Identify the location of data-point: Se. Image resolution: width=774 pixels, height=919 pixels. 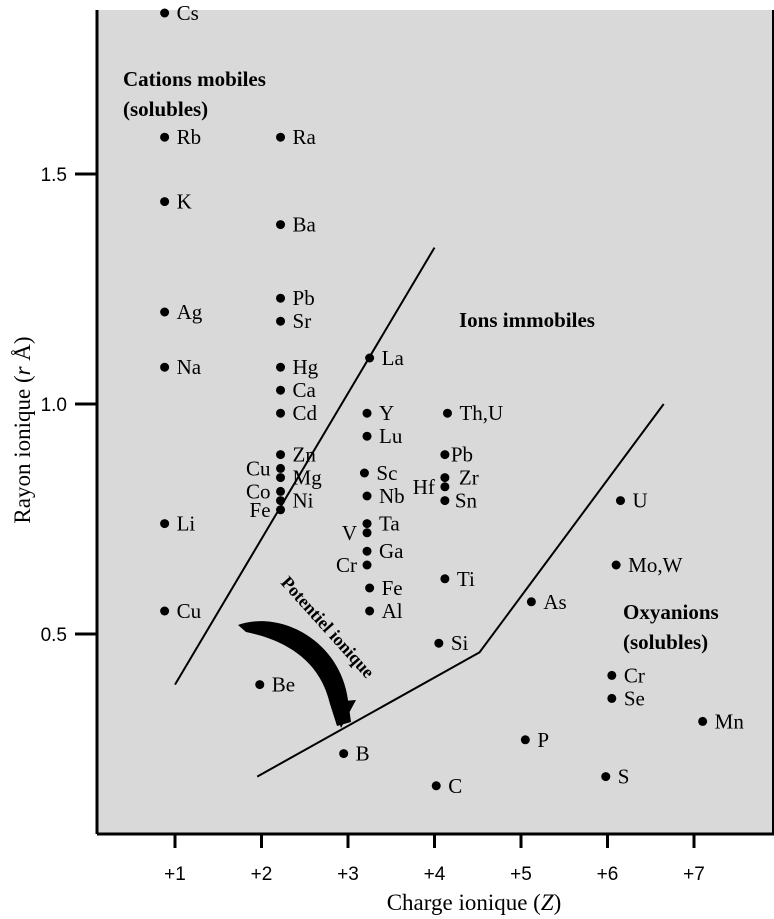
(626, 698).